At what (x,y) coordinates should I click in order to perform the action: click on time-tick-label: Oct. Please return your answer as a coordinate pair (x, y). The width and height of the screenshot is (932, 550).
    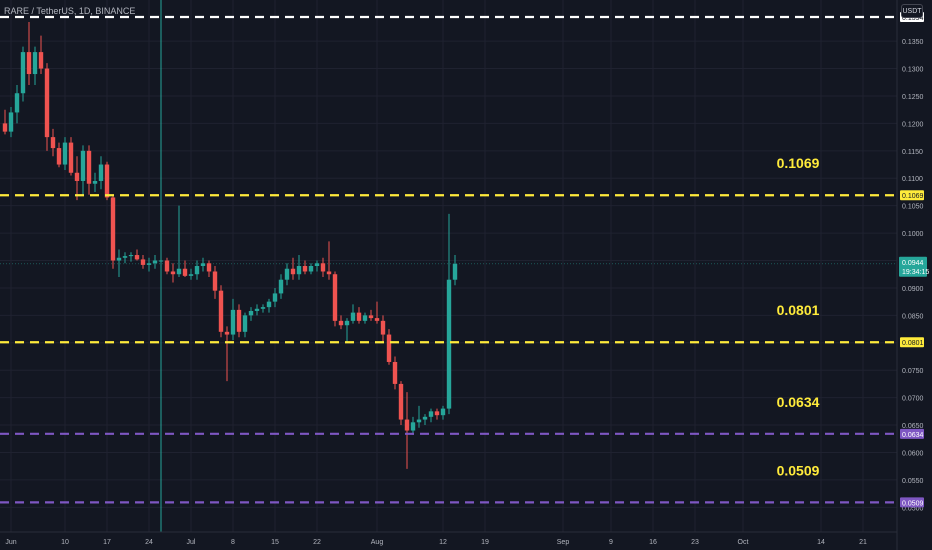
    Looking at the image, I should click on (743, 542).